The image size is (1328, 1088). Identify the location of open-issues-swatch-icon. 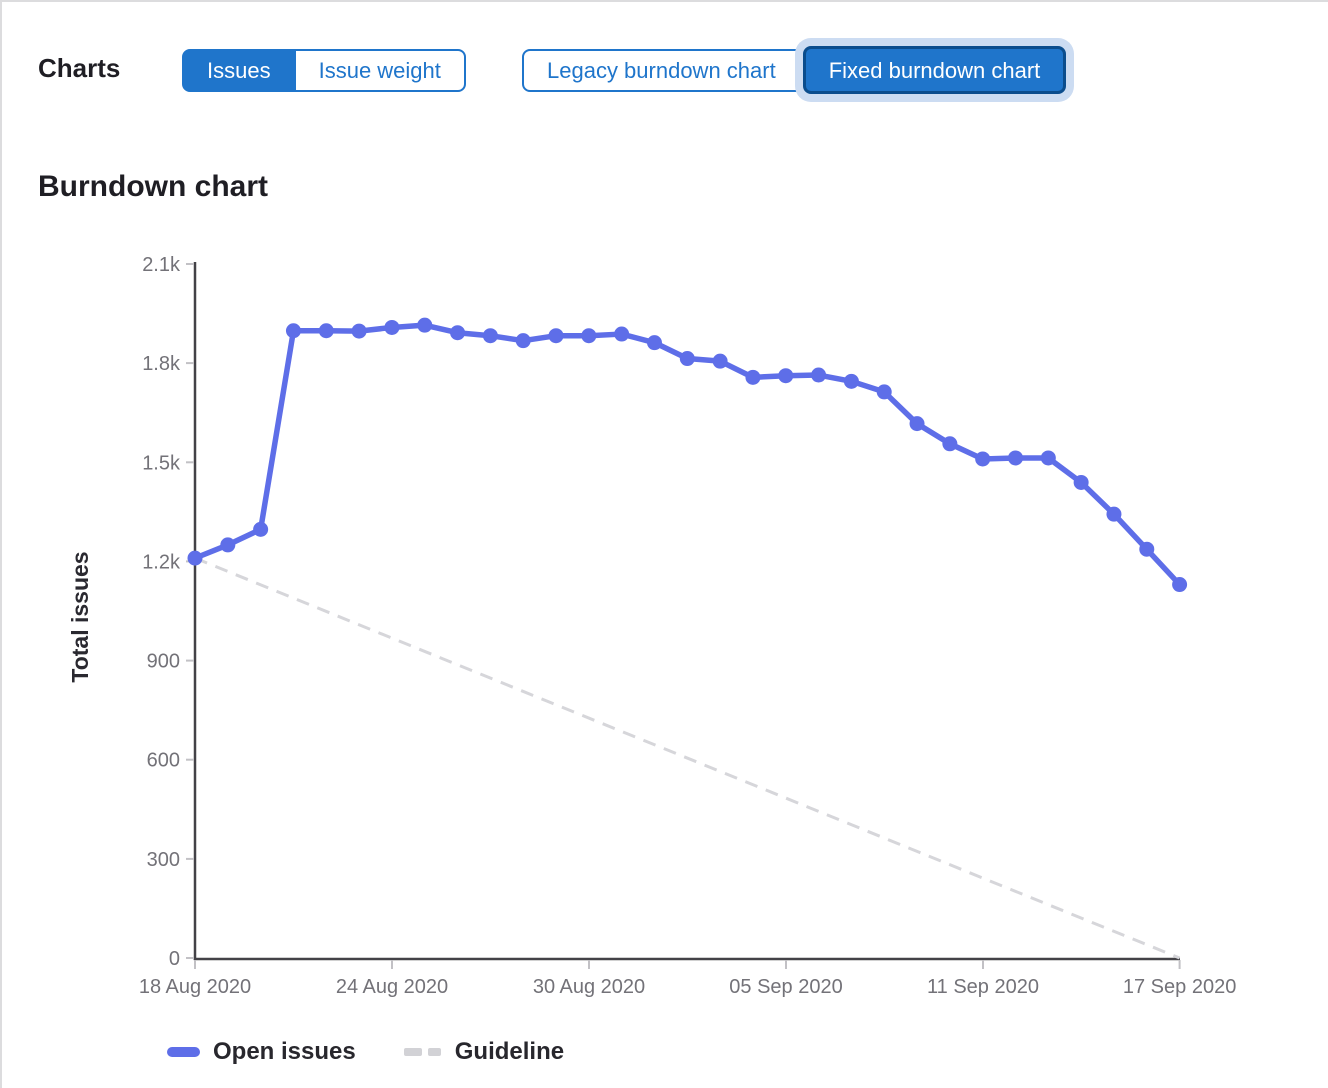
(183, 1052).